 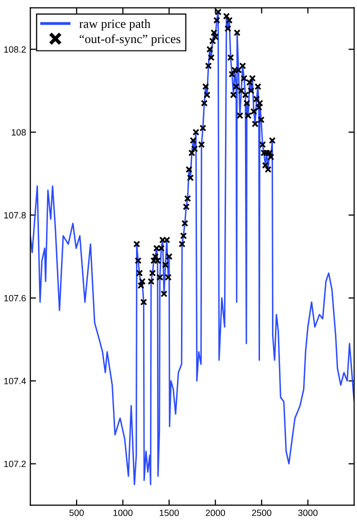 What do you see at coordinates (15, 49) in the screenshot?
I see `y-tick-label: 108.2` at bounding box center [15, 49].